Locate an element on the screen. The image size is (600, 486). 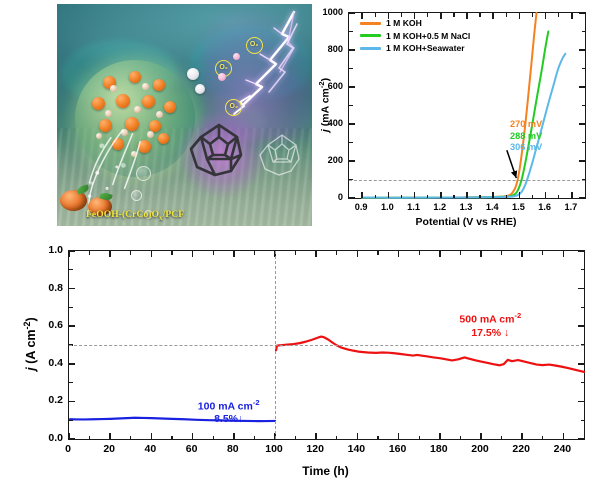
stability-x-axis-title: Time (h) is located at coordinates (325, 471).